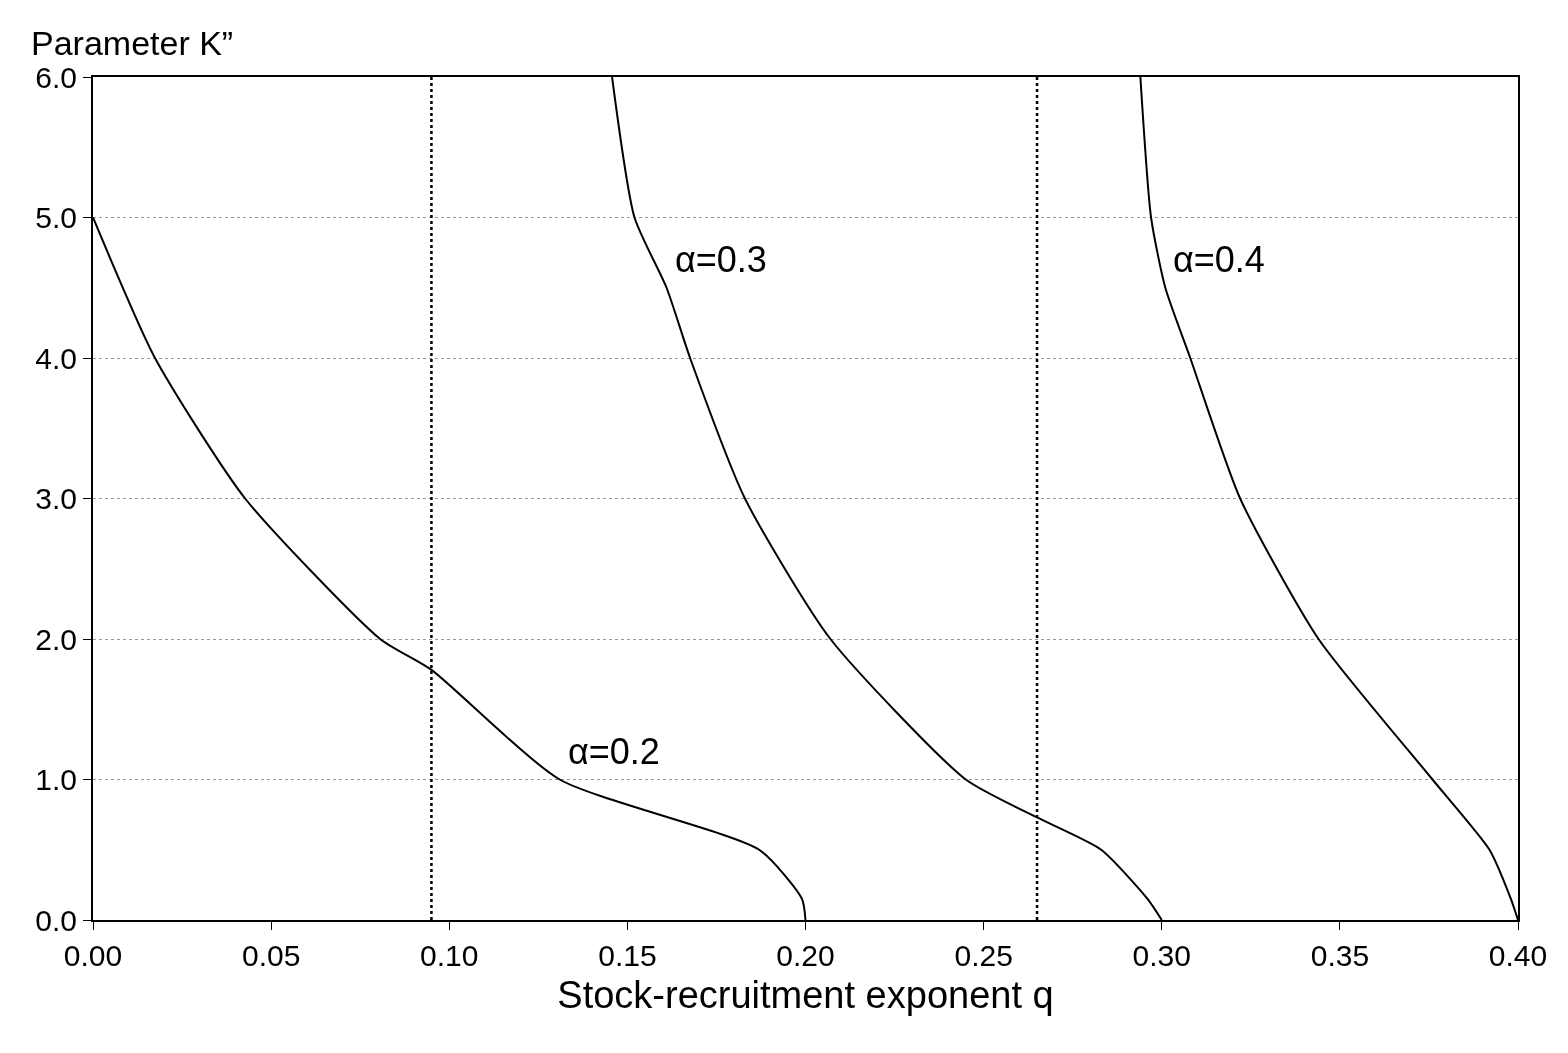  What do you see at coordinates (56, 77) in the screenshot?
I see `y-tick-label: 6.0` at bounding box center [56, 77].